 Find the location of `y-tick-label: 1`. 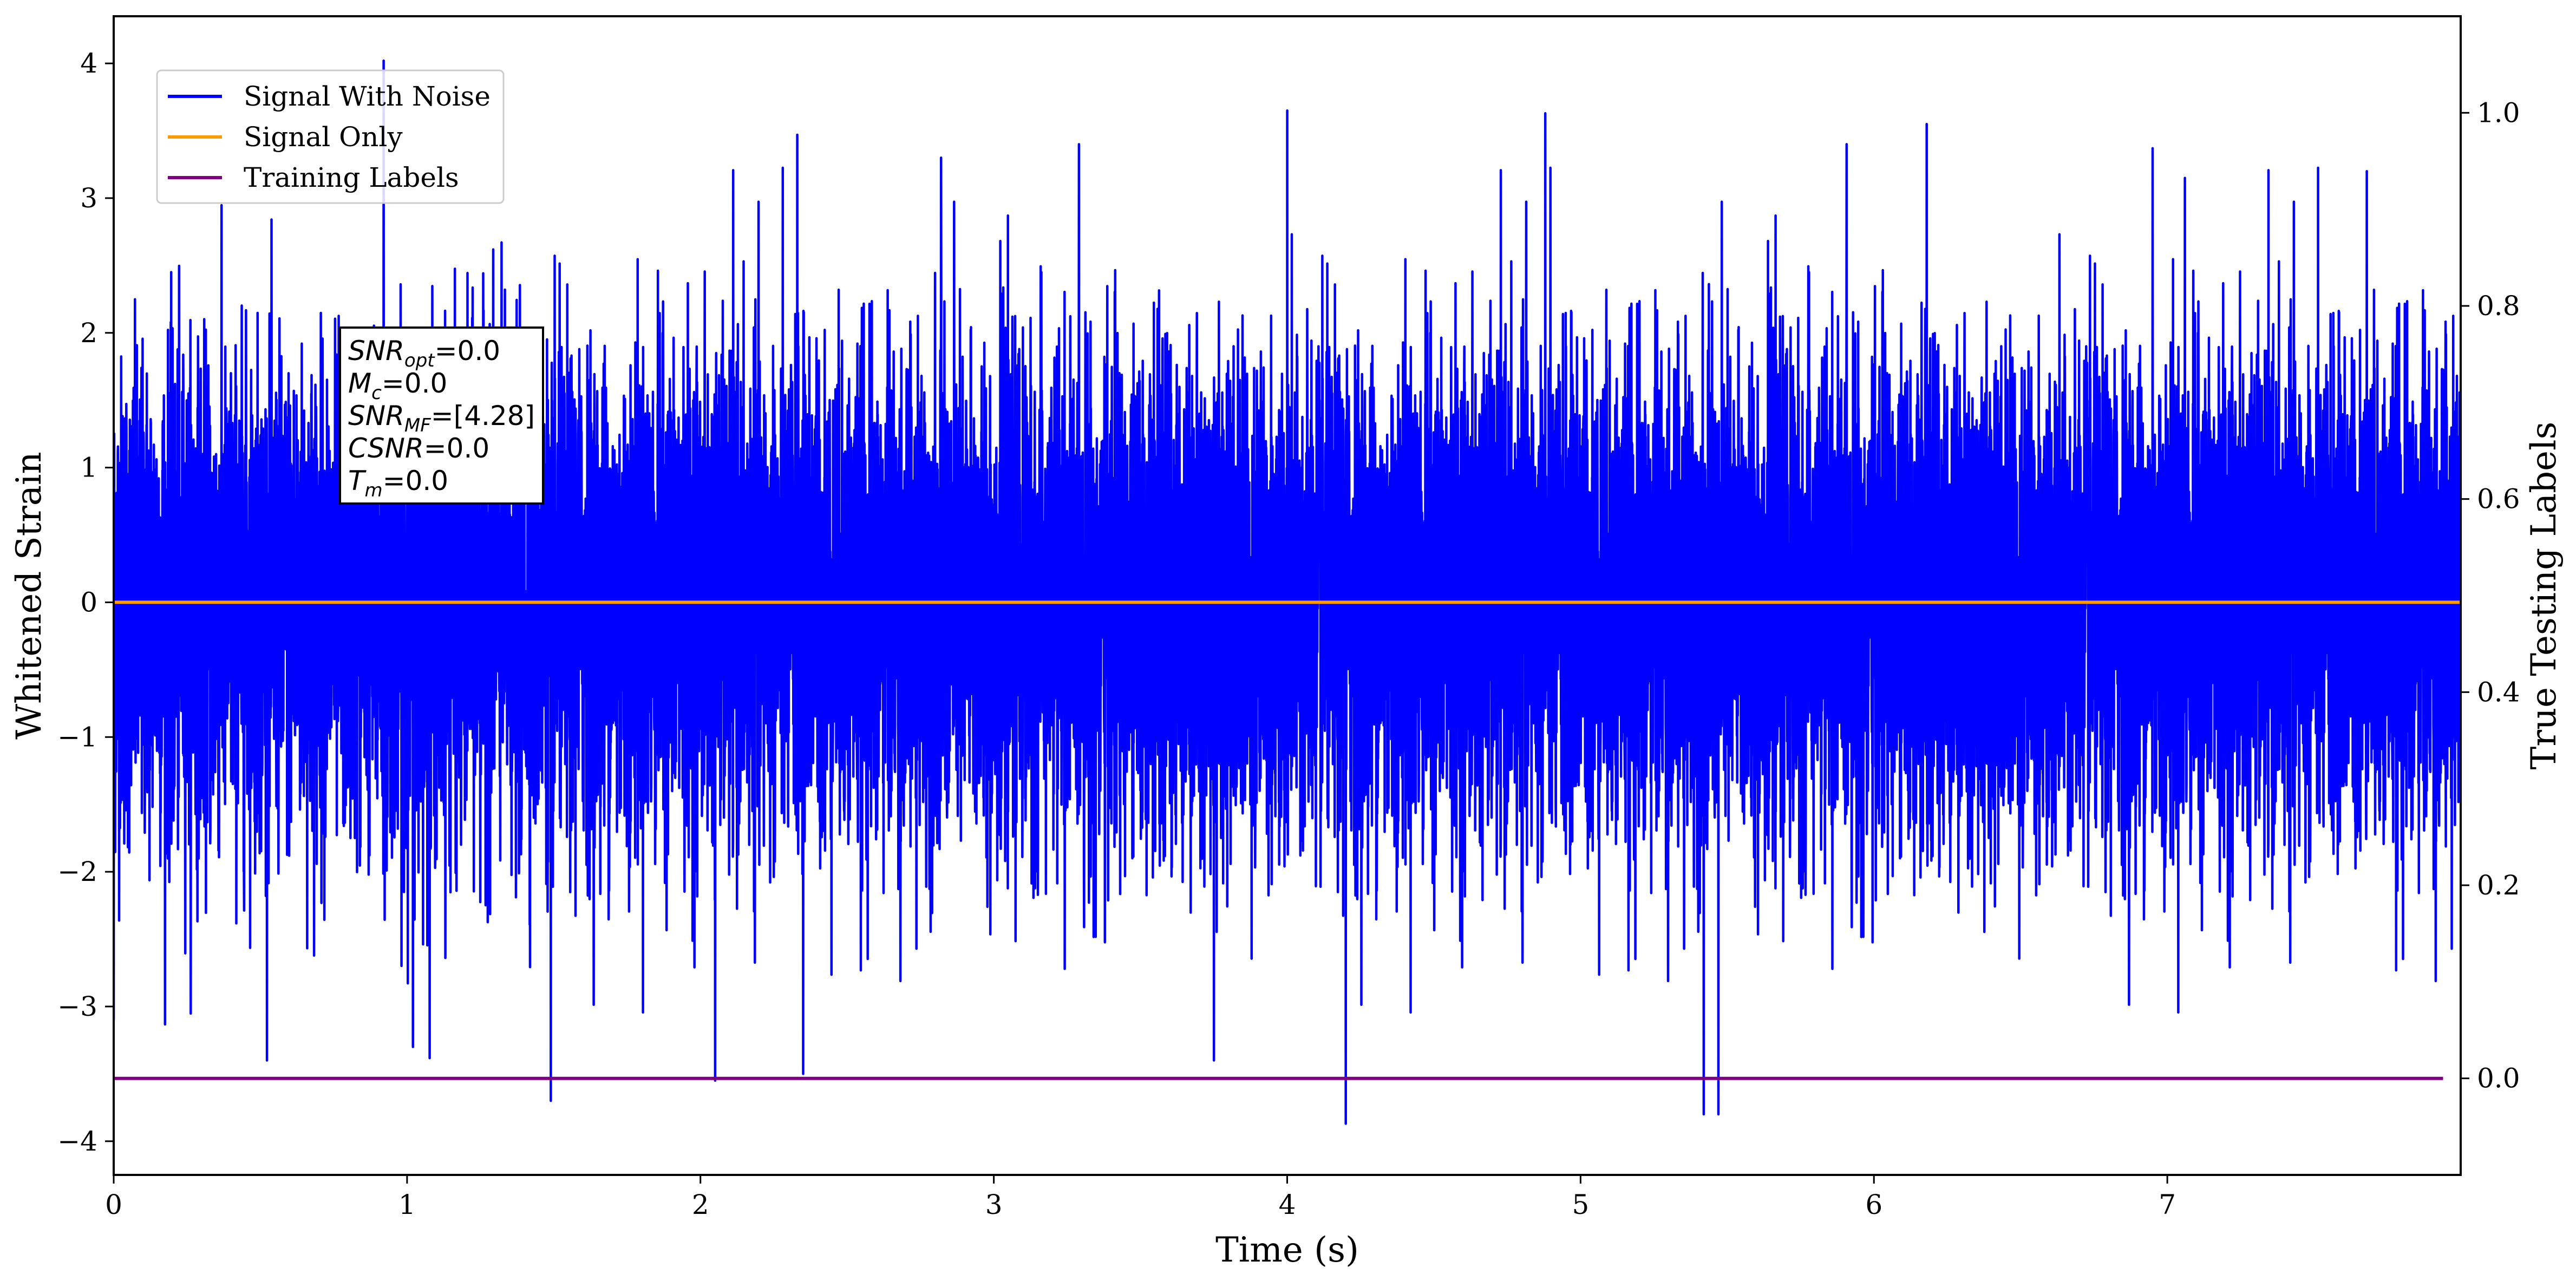

y-tick-label: 1 is located at coordinates (88, 468).